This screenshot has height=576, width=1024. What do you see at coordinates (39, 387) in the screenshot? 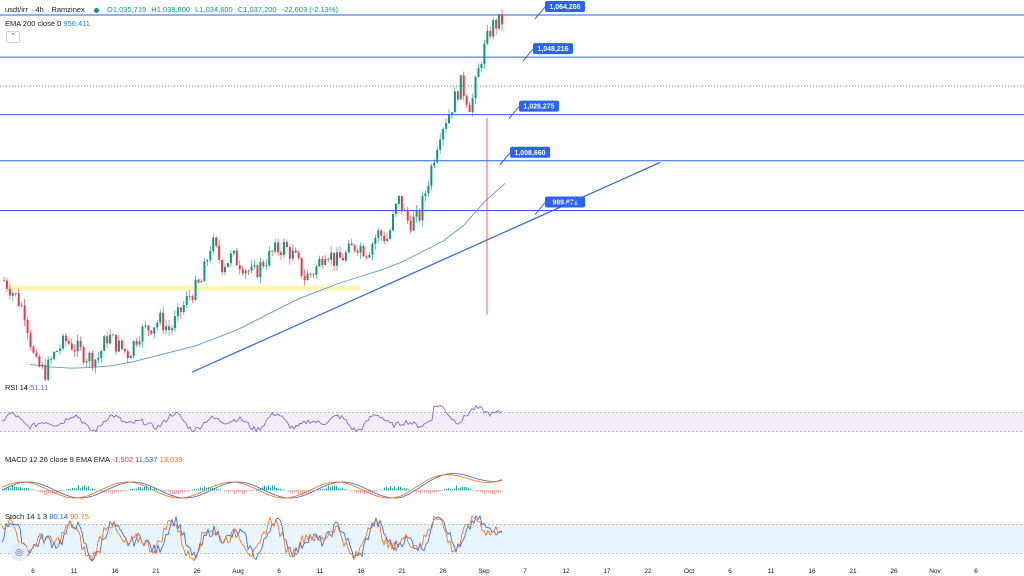
I see `rsi-value: 51.11` at bounding box center [39, 387].